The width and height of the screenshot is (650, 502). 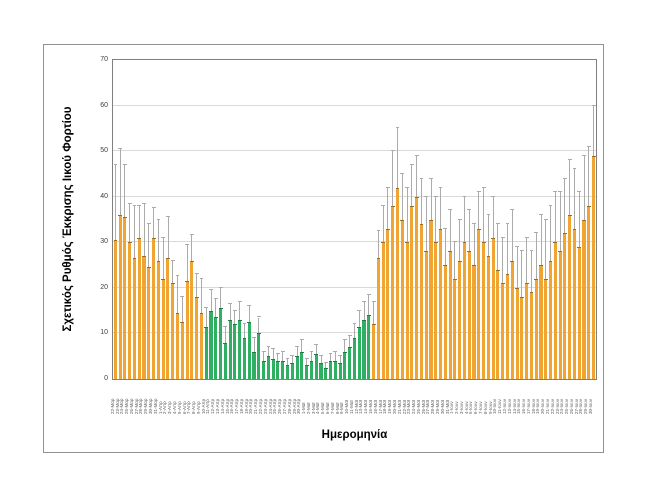 What do you see at coordinates (104, 242) in the screenshot?
I see `y-tick-label: 30` at bounding box center [104, 242].